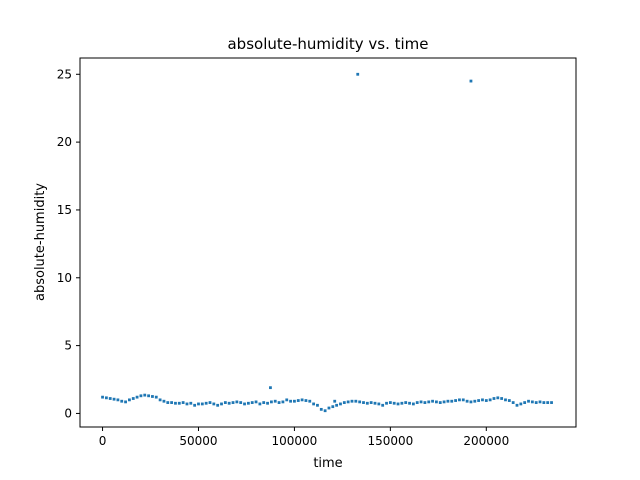  What do you see at coordinates (327, 463) in the screenshot?
I see `x-axis-label: time` at bounding box center [327, 463].